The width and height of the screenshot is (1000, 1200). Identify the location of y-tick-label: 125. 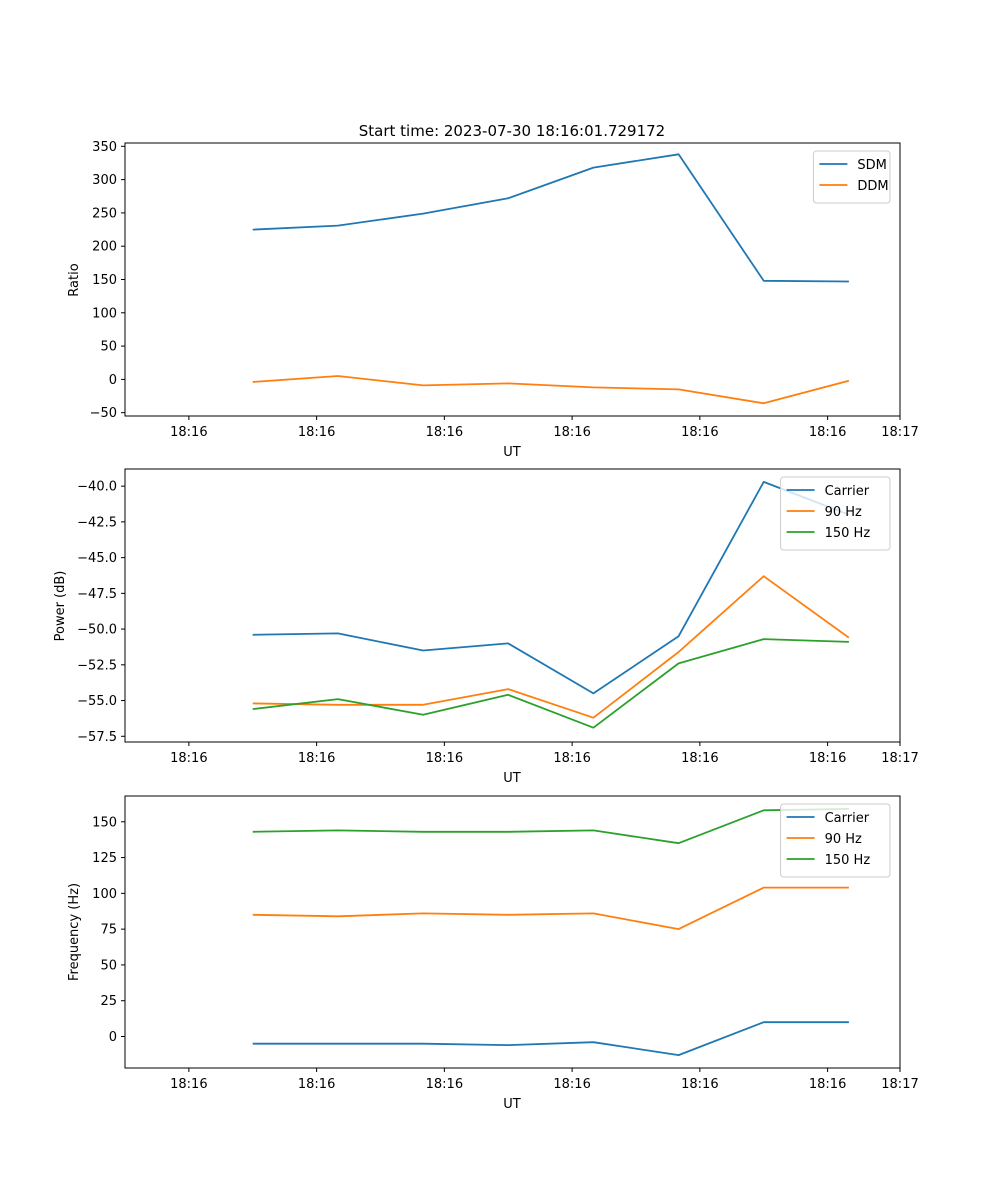
(104, 858).